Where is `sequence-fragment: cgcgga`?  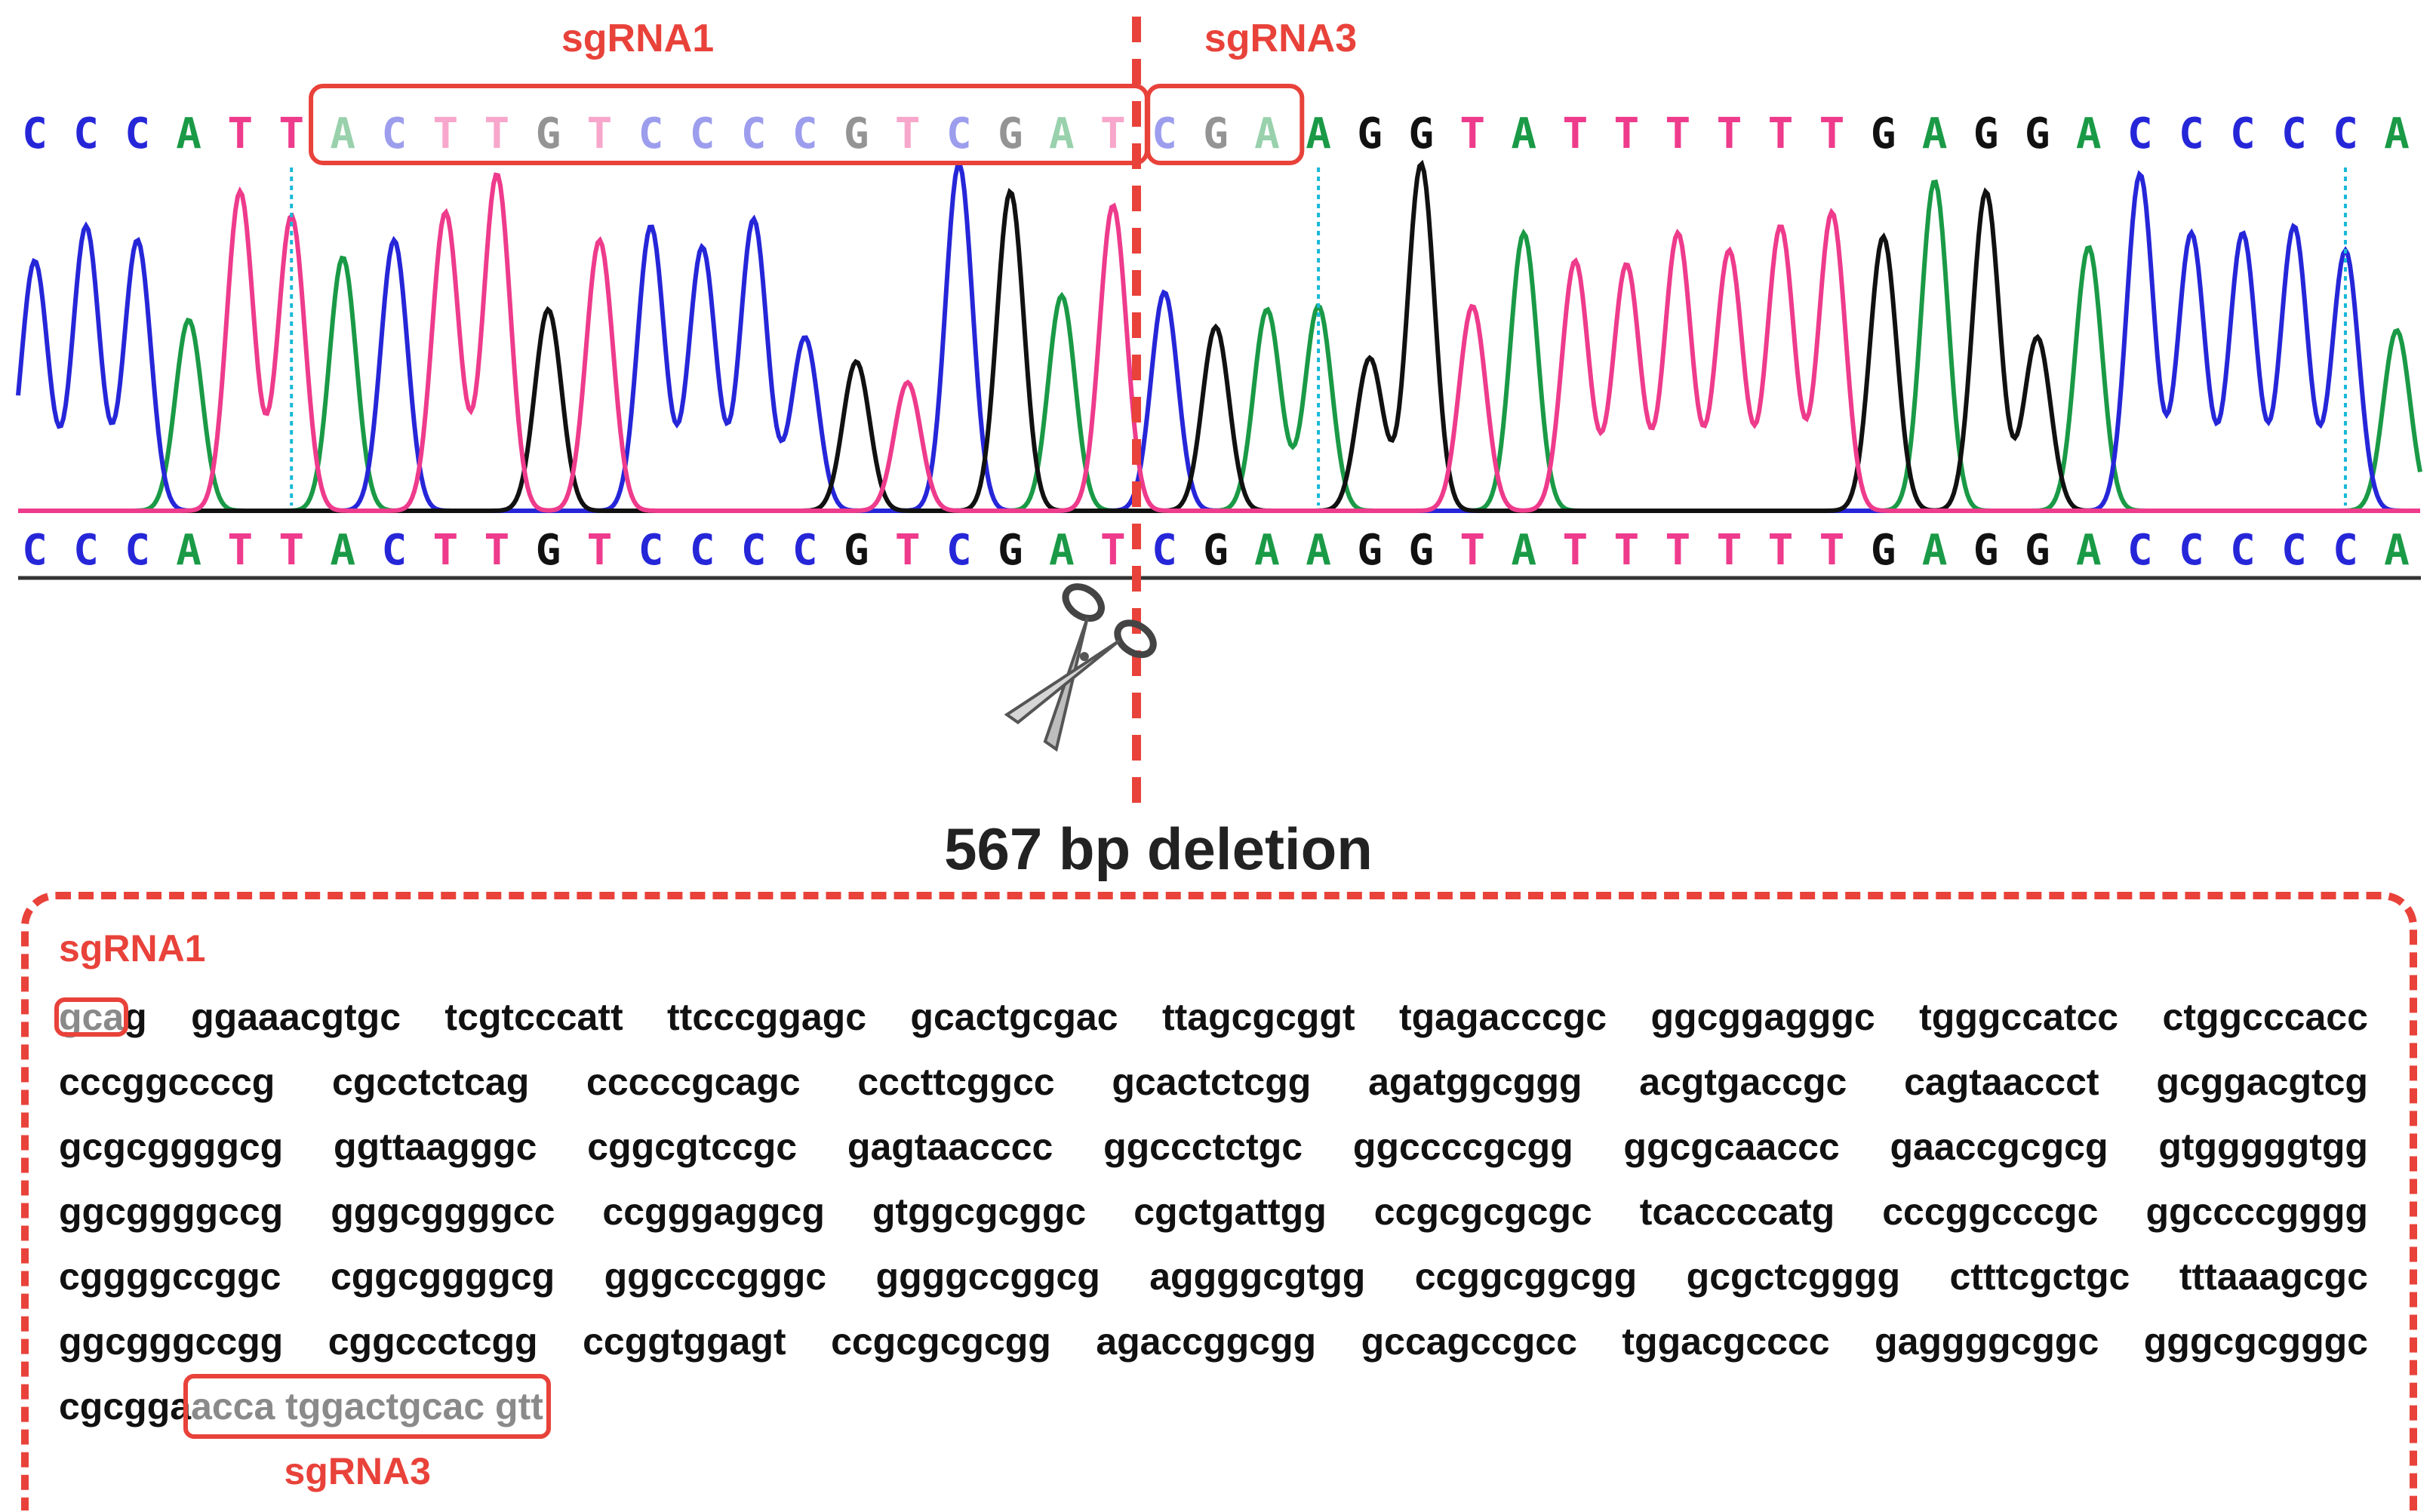
sequence-fragment: cgcgga is located at coordinates (125, 1406).